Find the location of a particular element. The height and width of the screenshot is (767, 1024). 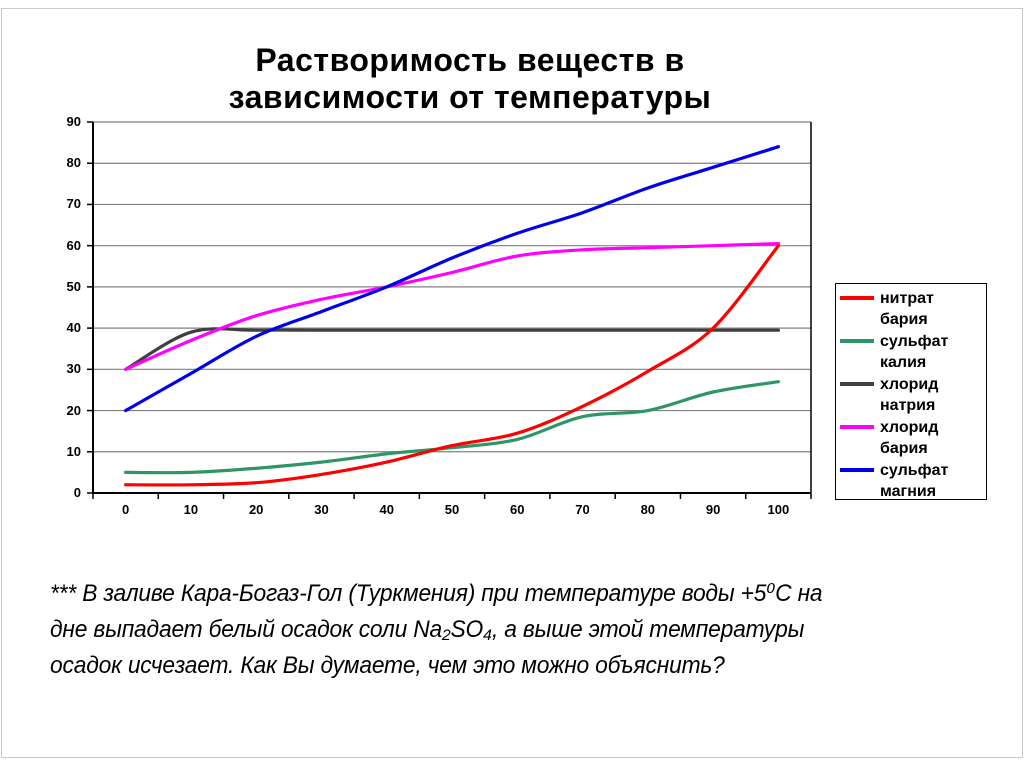

series-line-хлорид-бария is located at coordinates (452, 306).